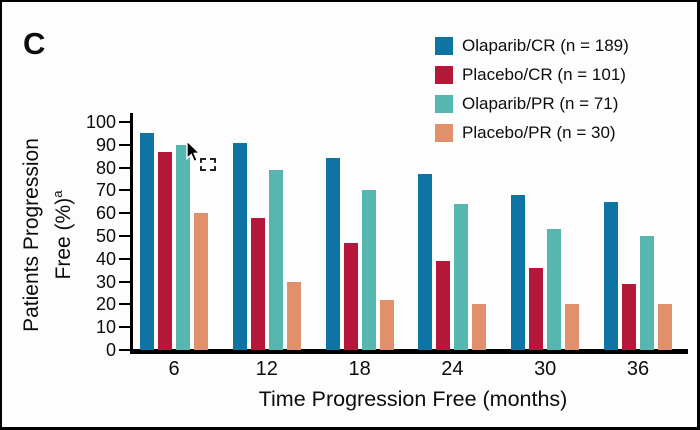  What do you see at coordinates (131, 233) in the screenshot?
I see `y-axis-line` at bounding box center [131, 233].